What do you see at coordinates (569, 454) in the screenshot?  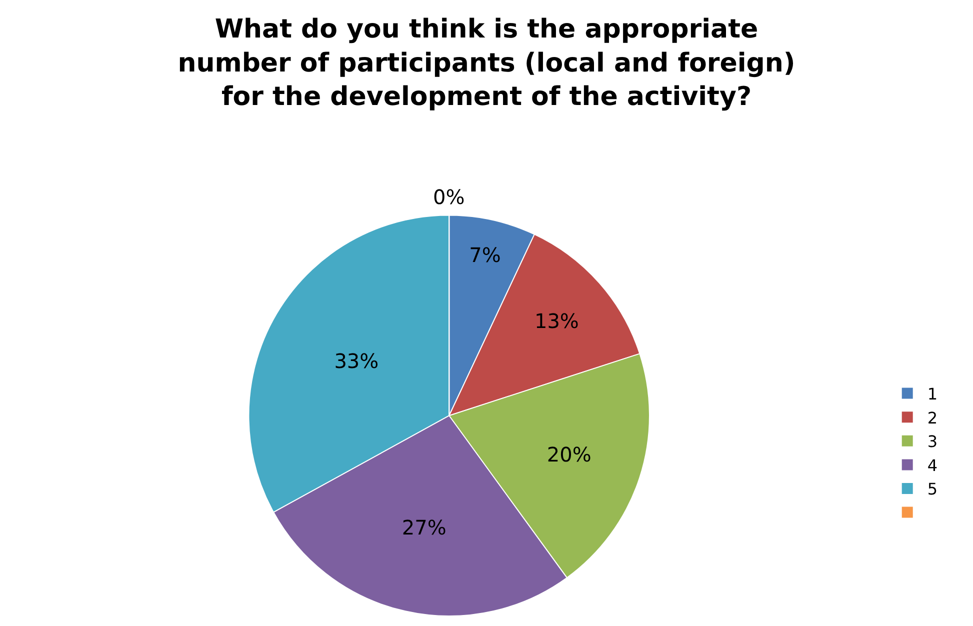 I see `data-label: 20%` at bounding box center [569, 454].